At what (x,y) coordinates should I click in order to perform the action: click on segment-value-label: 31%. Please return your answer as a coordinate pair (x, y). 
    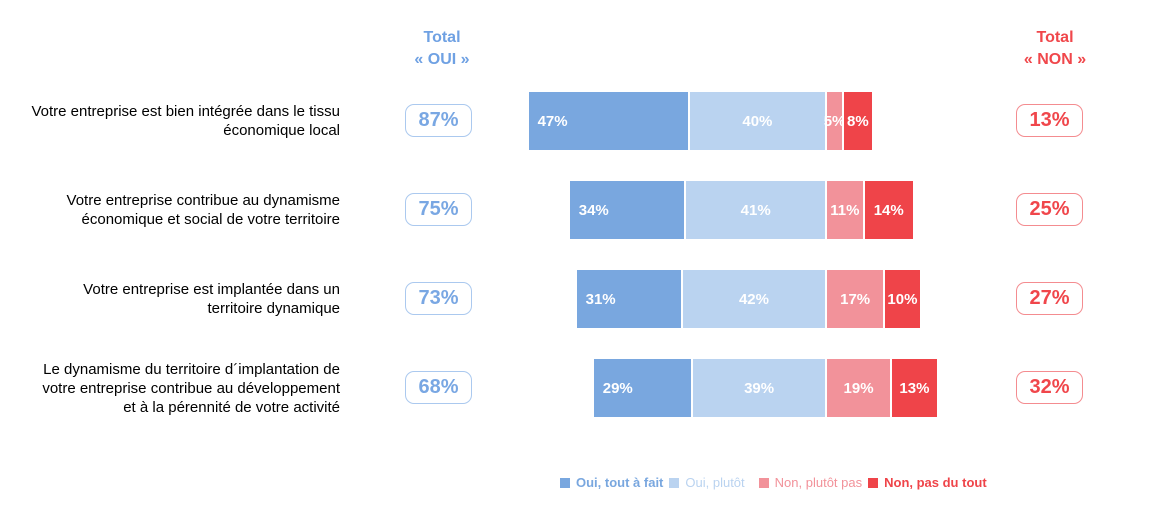
    Looking at the image, I should click on (600, 299).